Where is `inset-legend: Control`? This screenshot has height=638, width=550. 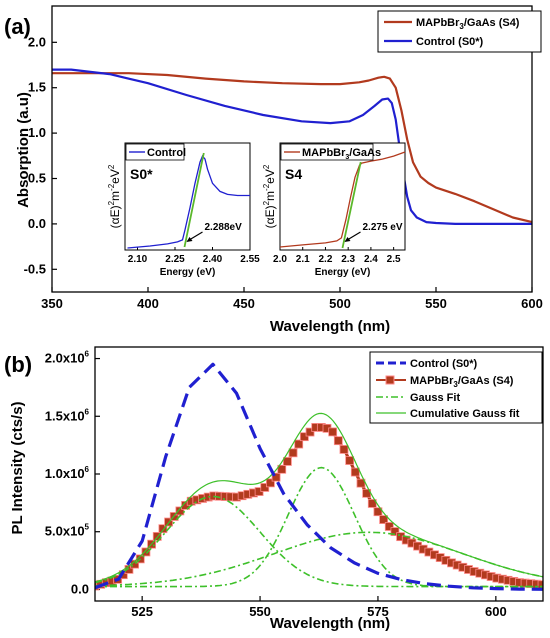
inset-legend: Control is located at coordinates (155, 152).